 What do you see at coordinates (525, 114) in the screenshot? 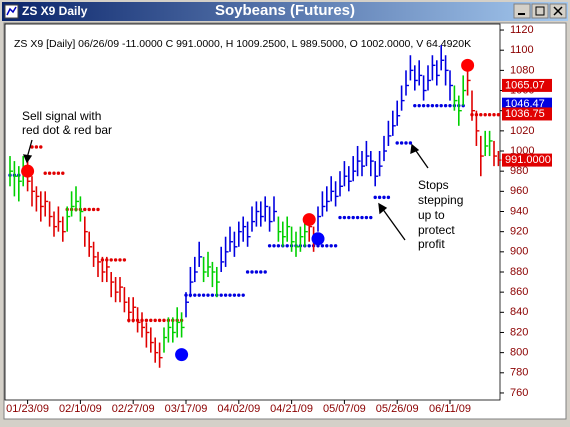
I see `price-tag-label: 1036.75` at bounding box center [525, 114].